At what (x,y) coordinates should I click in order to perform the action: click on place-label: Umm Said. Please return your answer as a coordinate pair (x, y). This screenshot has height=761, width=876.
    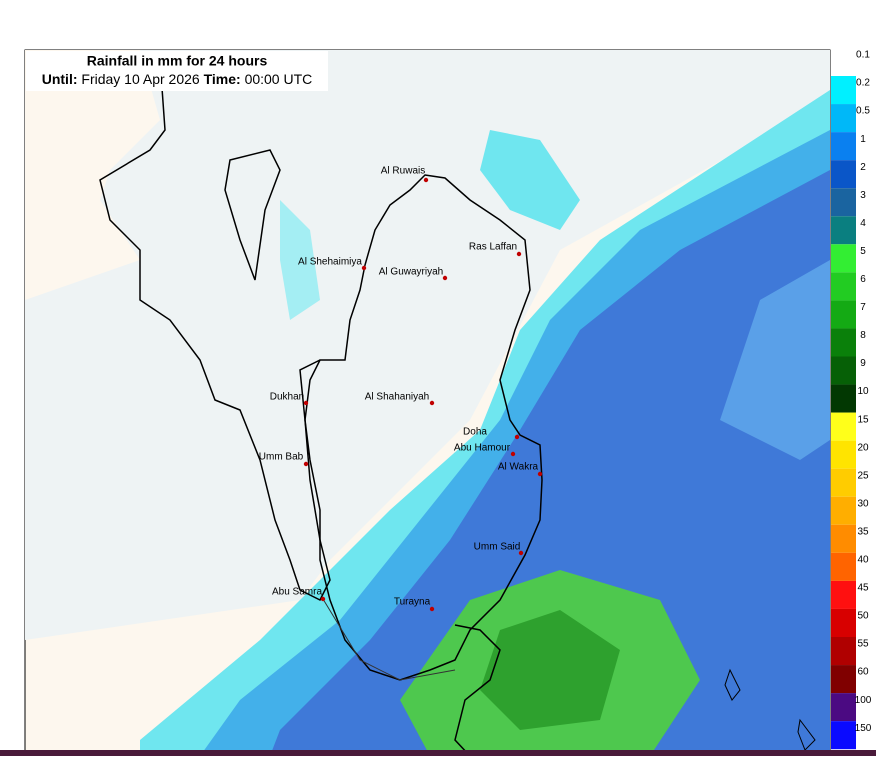
    Looking at the image, I should click on (497, 547).